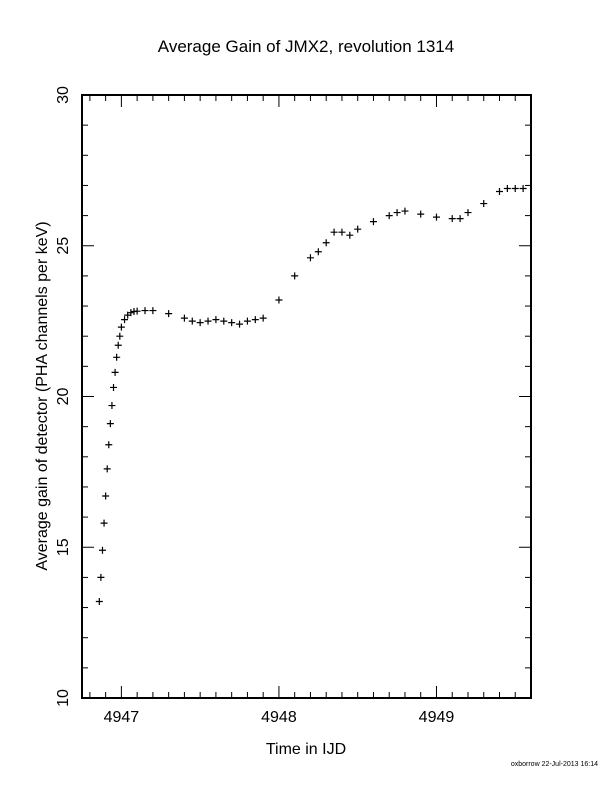 The width and height of the screenshot is (612, 792). What do you see at coordinates (63, 547) in the screenshot?
I see `y-tick-label: 15` at bounding box center [63, 547].